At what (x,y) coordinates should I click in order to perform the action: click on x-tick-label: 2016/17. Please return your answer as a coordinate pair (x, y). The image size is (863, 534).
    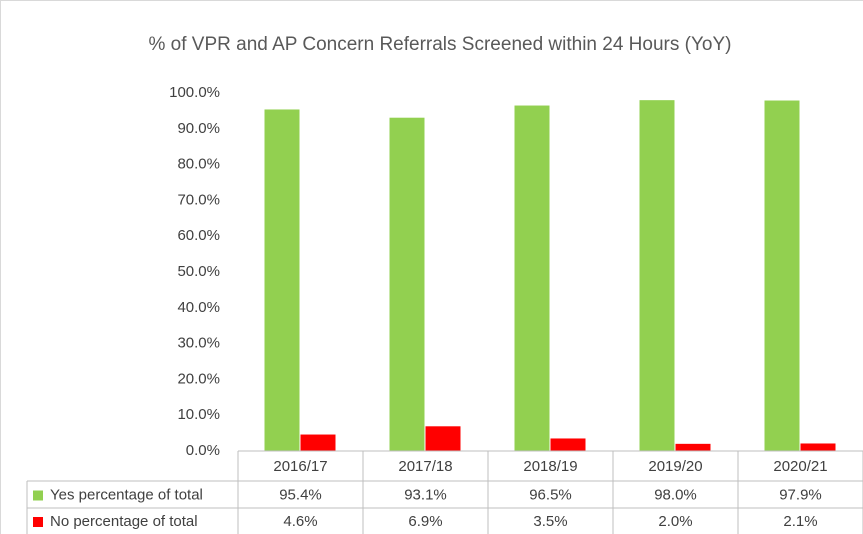
    Looking at the image, I should click on (300, 466).